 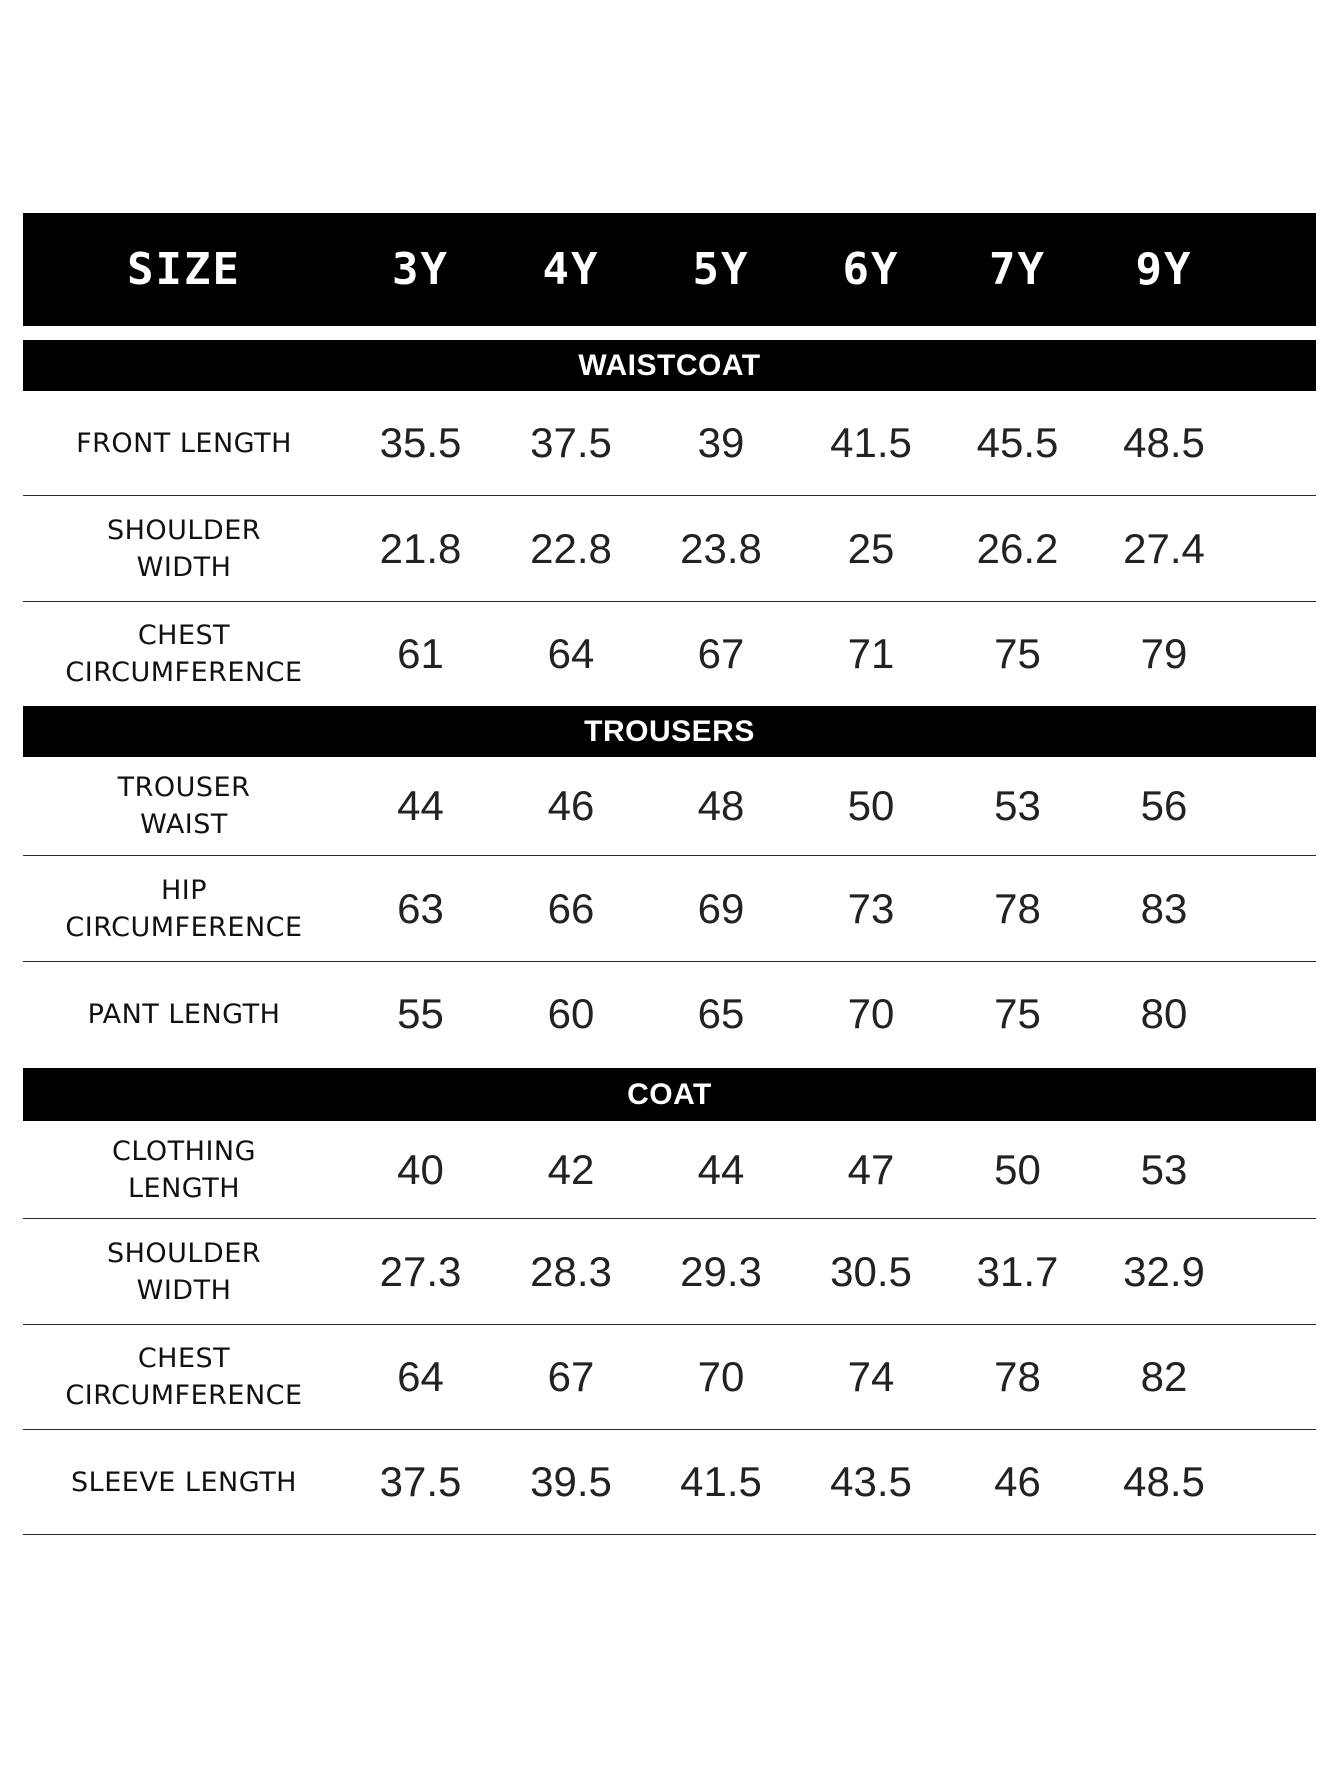 I want to click on table-cell: 27.4, so click(x=1164, y=548).